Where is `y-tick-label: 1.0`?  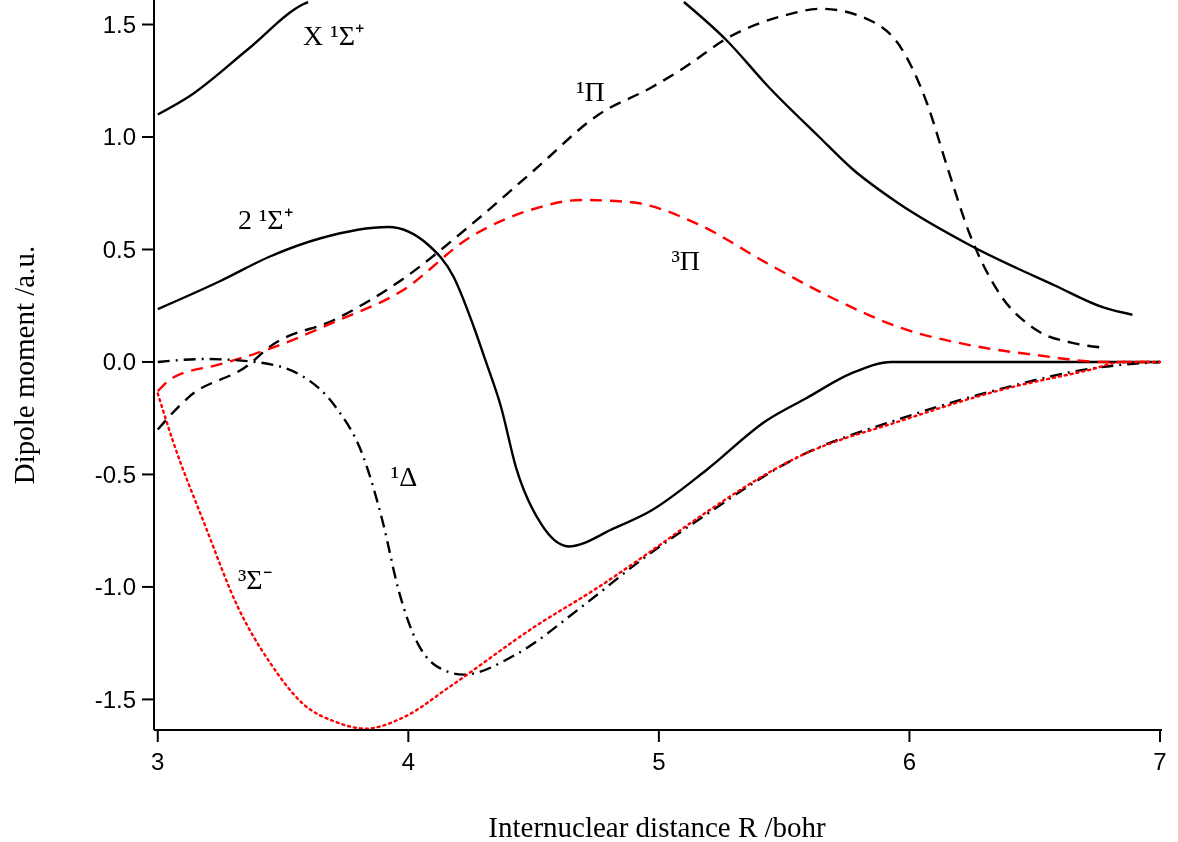 y-tick-label: 1.0 is located at coordinates (119, 137).